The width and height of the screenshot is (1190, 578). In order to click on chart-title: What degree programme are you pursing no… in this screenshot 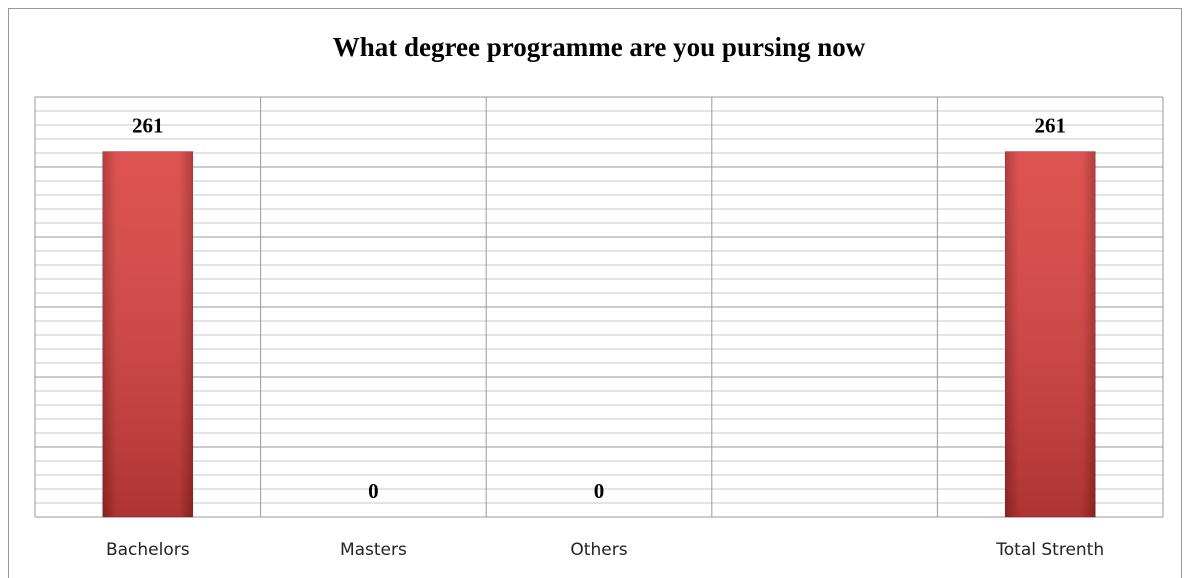, I will do `click(599, 47)`.